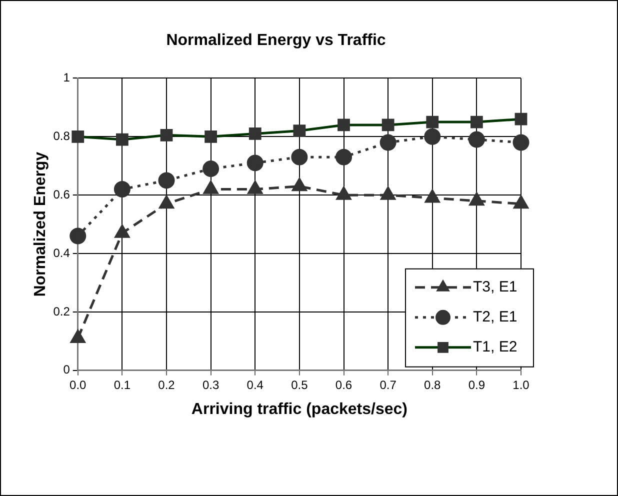  What do you see at coordinates (343, 385) in the screenshot?
I see `x-tick-label: 0.6` at bounding box center [343, 385].